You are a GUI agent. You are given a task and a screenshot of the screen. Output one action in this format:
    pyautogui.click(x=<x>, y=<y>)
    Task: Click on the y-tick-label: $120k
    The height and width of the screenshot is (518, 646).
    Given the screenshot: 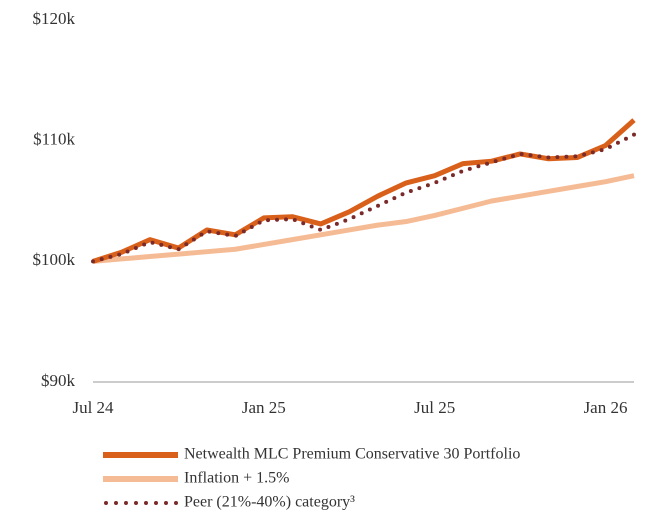 What is the action you would take?
    pyautogui.click(x=54, y=18)
    